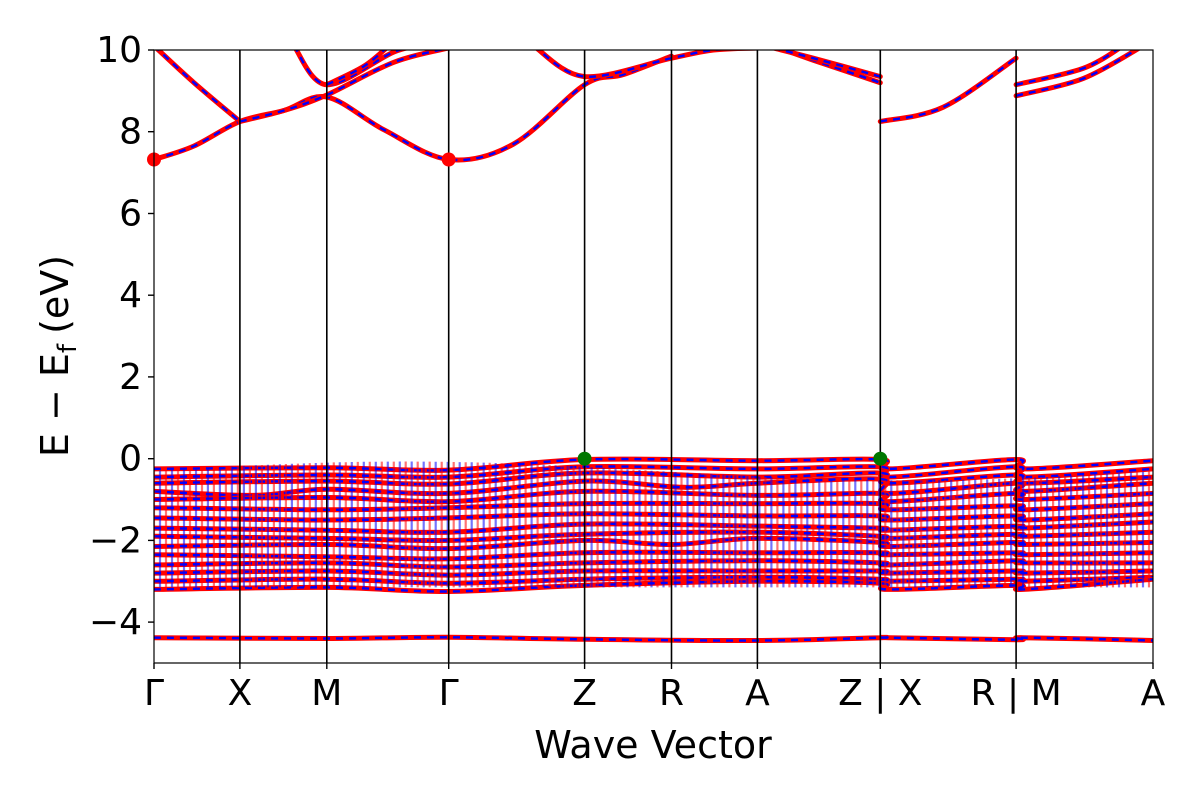  I want to click on y-tick-label-1: 10, so click(119, 50).